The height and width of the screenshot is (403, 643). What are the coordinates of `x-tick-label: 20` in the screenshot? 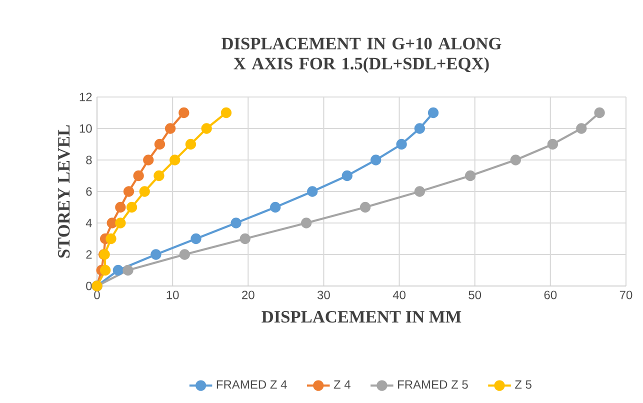 It's located at (248, 295).